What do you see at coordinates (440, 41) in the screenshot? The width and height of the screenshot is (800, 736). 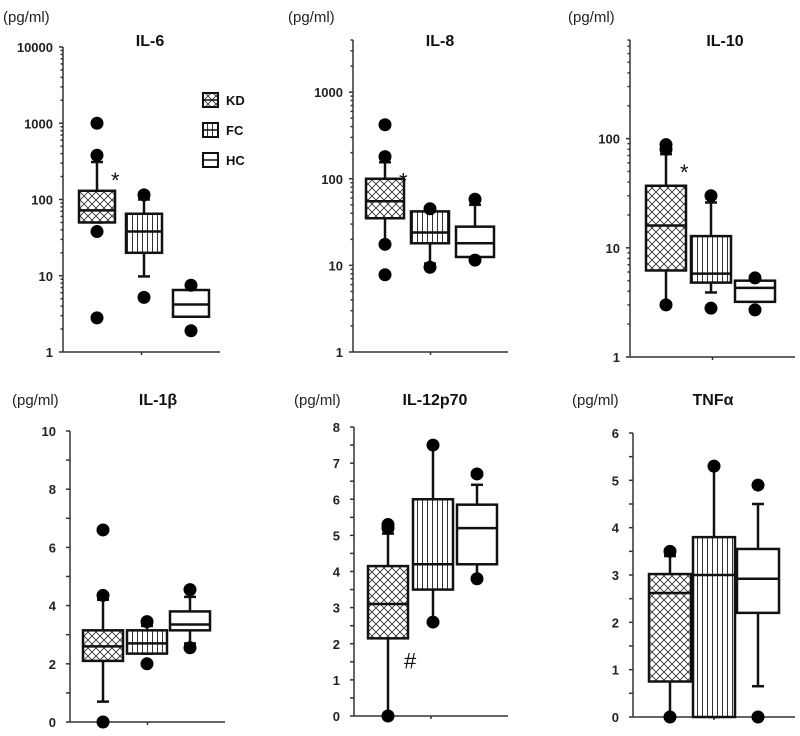 I see `panel-title: IL-8` at bounding box center [440, 41].